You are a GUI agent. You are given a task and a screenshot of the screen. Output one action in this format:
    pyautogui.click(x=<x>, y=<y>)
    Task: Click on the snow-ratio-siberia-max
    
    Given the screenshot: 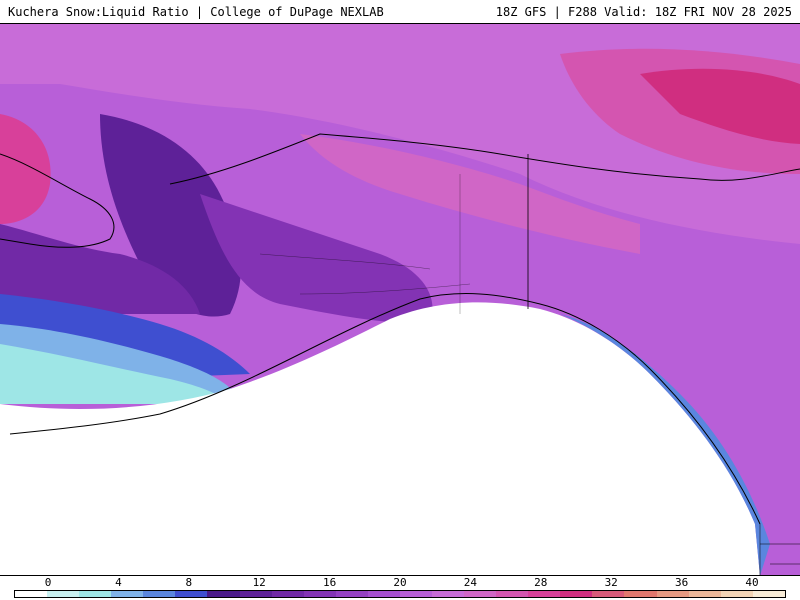 What is the action you would take?
    pyautogui.click(x=25, y=169)
    